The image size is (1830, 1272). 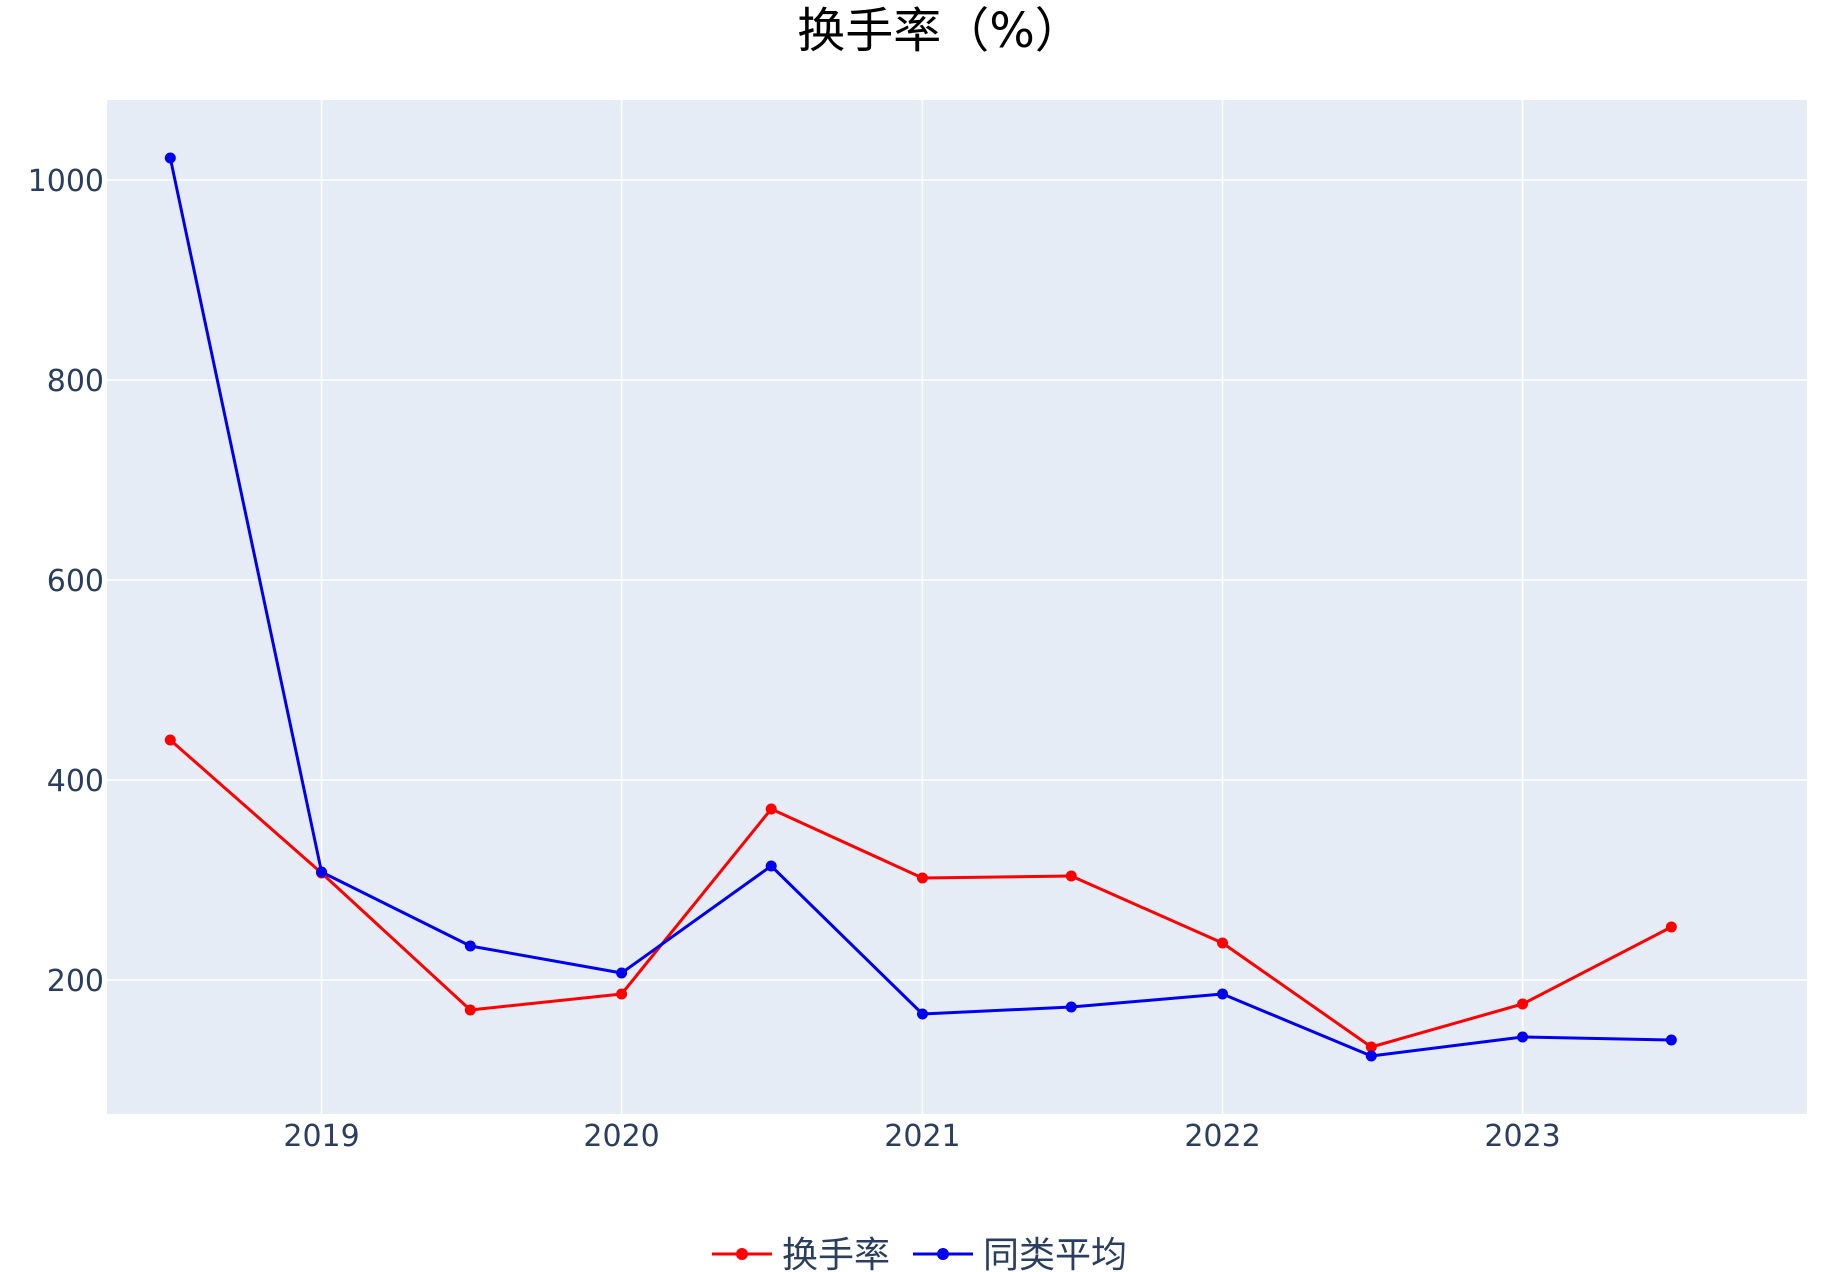 What do you see at coordinates (75, 781) in the screenshot?
I see `y-tick-label: 400` at bounding box center [75, 781].